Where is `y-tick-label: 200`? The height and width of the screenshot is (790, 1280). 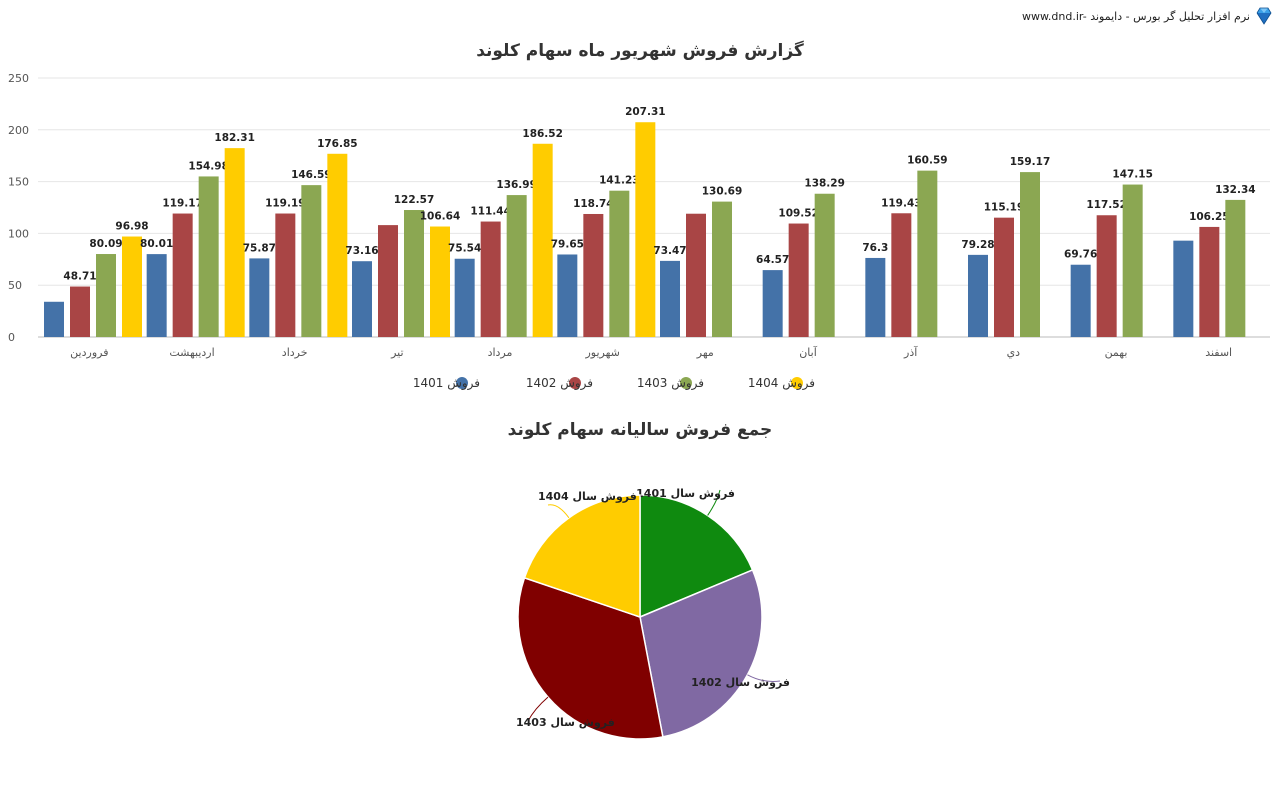
y-tick-label: 200 is located at coordinates (18, 130).